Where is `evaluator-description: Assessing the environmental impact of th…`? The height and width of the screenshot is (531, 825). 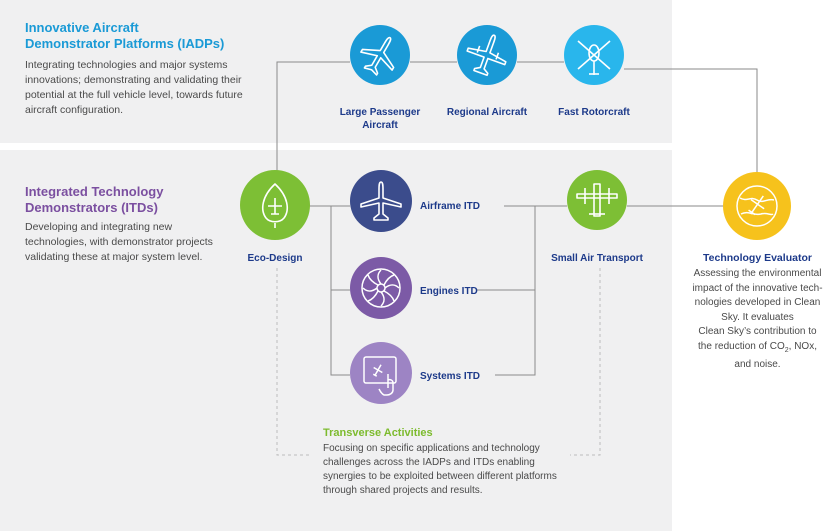 evaluator-description: Assessing the environmental impact of th… is located at coordinates (757, 320).